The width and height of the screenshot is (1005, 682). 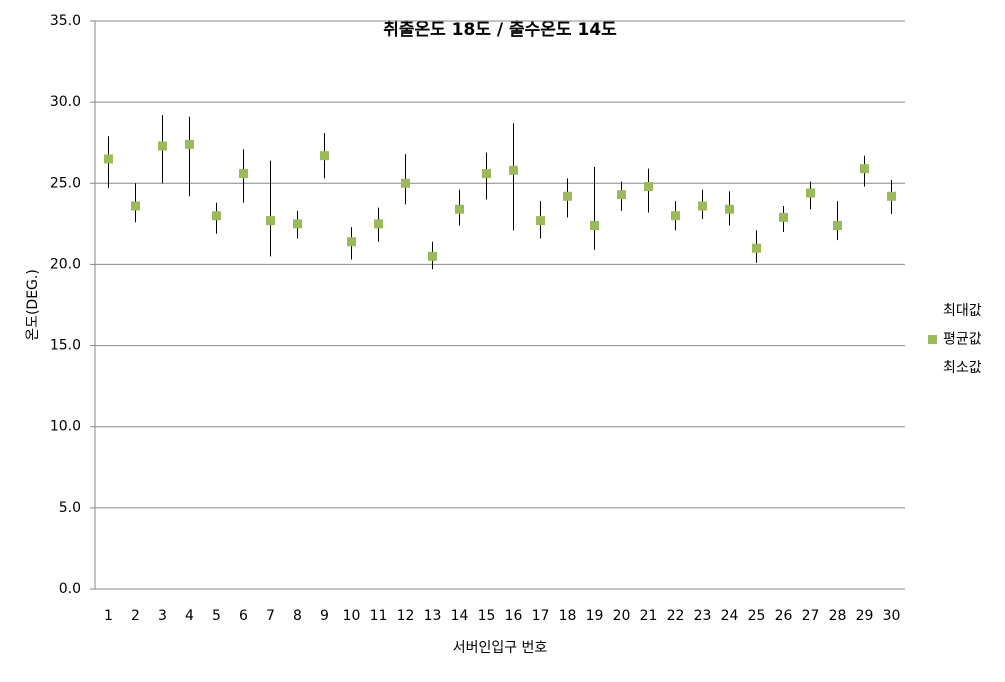 What do you see at coordinates (962, 368) in the screenshot?
I see `legend-label: 최소값` at bounding box center [962, 368].